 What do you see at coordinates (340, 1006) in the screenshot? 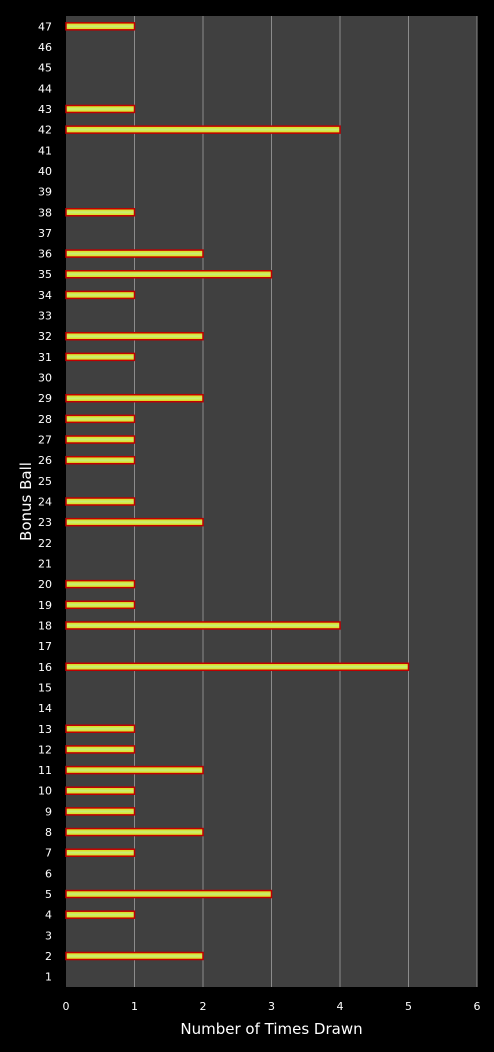
I see `x-tick-label: 4` at bounding box center [340, 1006].